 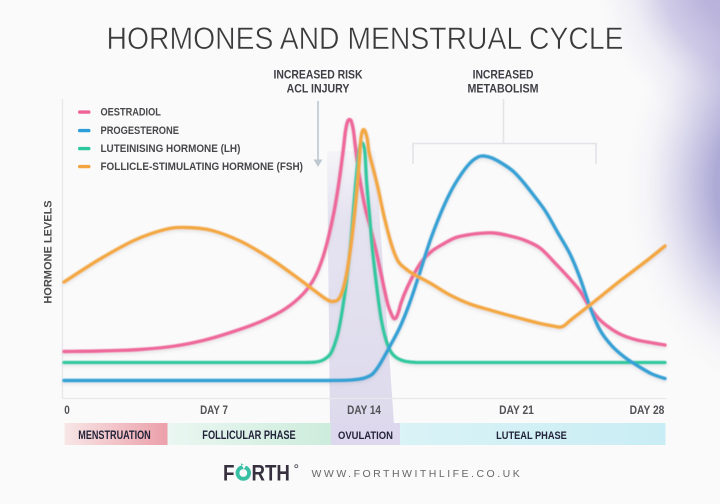 I want to click on svg-text: F, so click(x=228, y=473).